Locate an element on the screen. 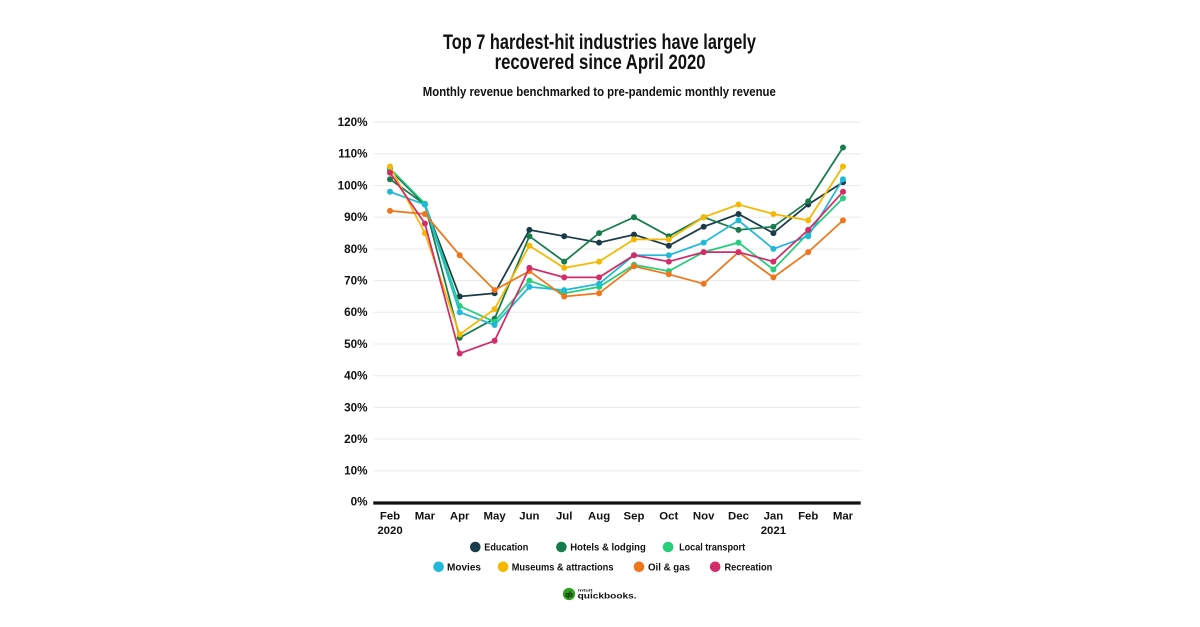 The image size is (1200, 627). svg-text: Jul is located at coordinates (564, 516).